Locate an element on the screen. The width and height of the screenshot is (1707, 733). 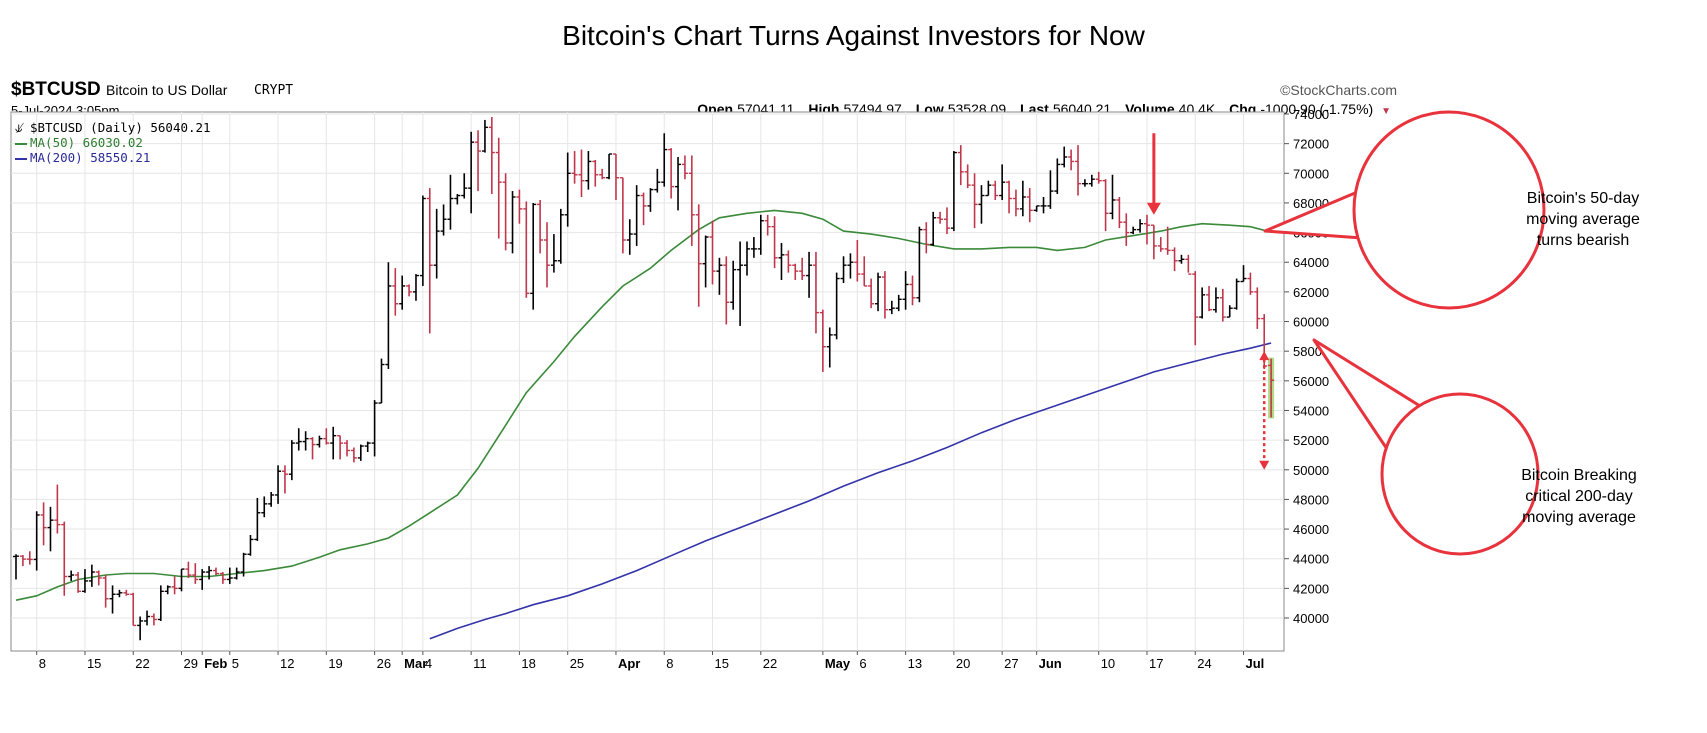
annotations is located at coordinates (1208, 301).